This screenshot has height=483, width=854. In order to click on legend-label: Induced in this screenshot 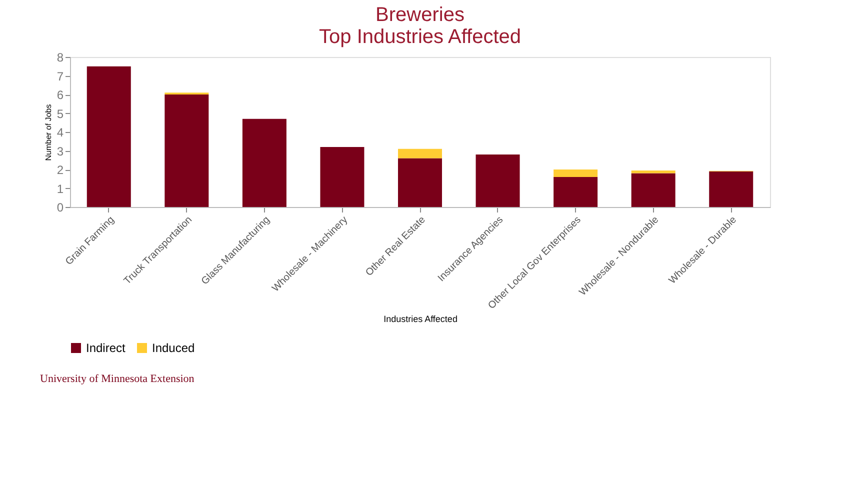, I will do `click(173, 348)`.